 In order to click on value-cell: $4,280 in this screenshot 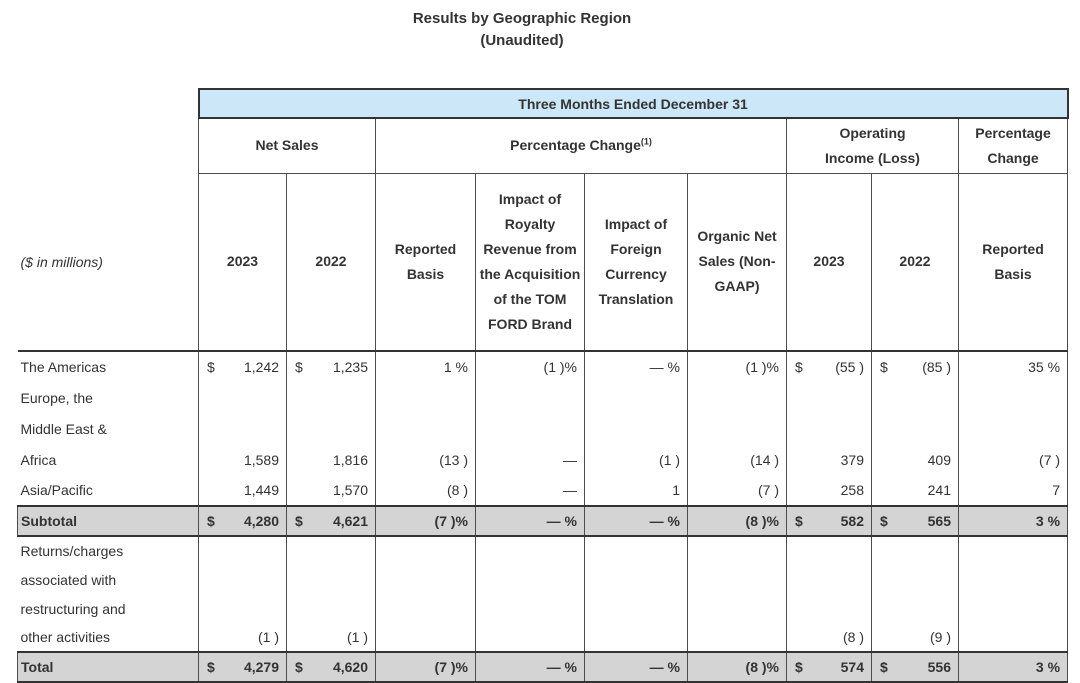, I will do `click(242, 521)`.